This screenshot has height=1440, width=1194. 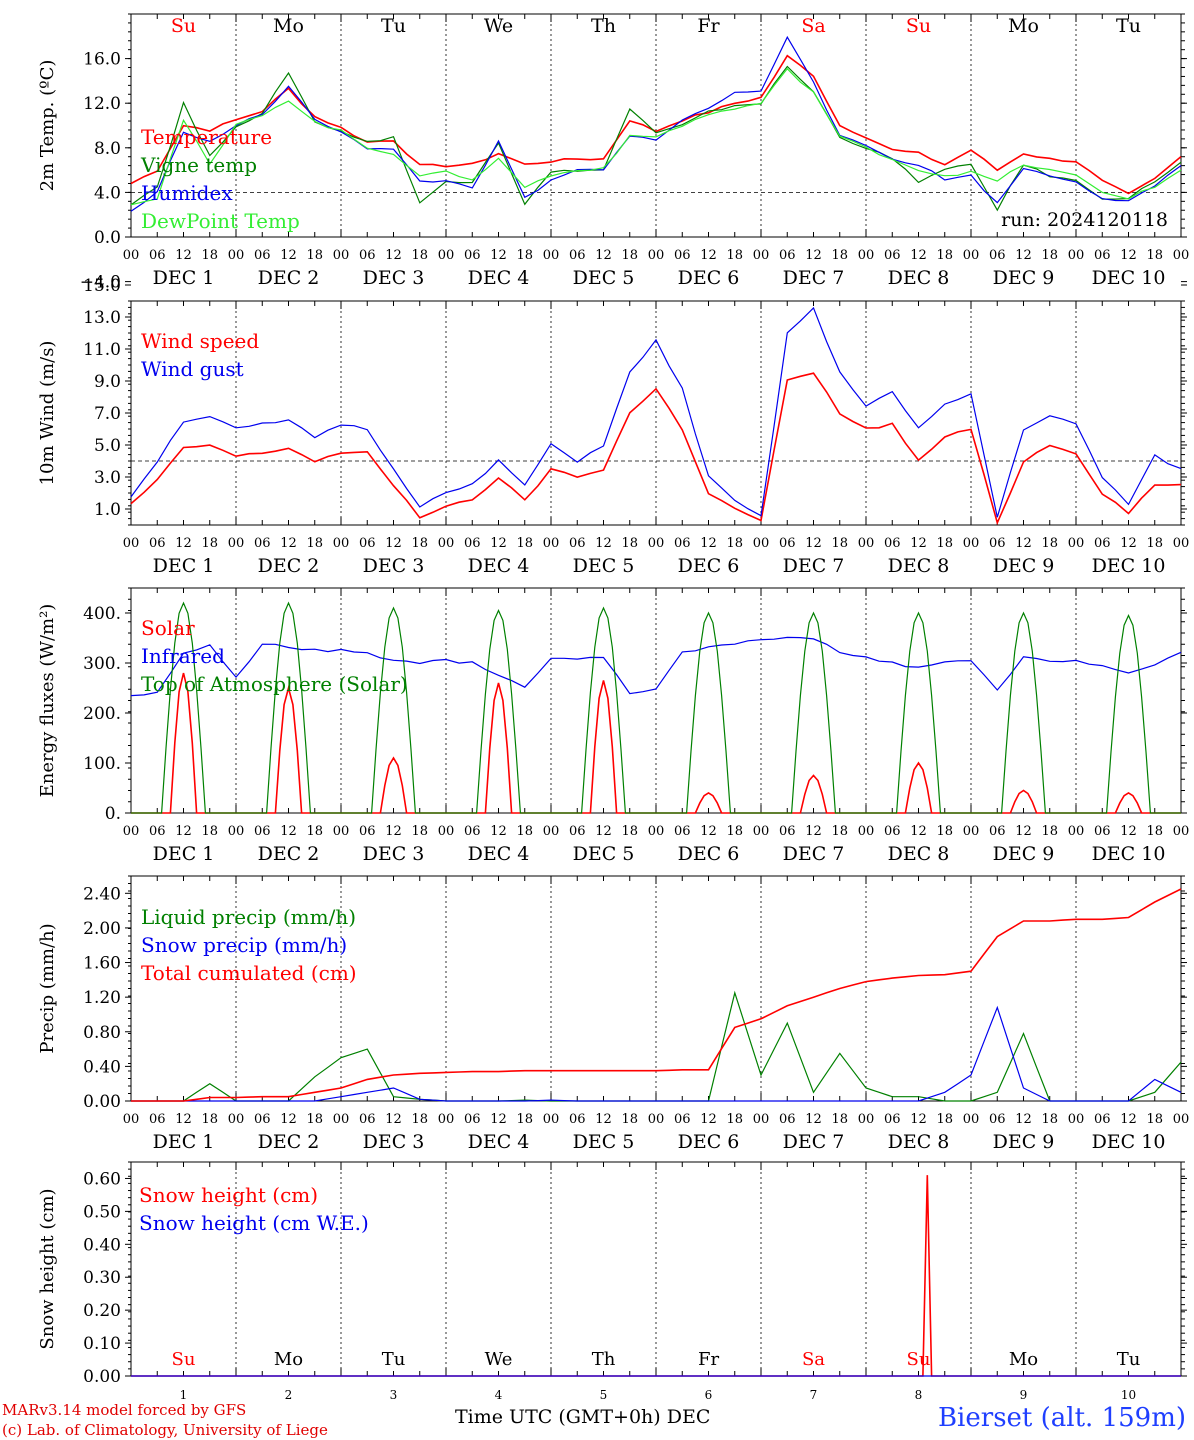 What do you see at coordinates (708, 1359) in the screenshot?
I see `weekday-label: Fr` at bounding box center [708, 1359].